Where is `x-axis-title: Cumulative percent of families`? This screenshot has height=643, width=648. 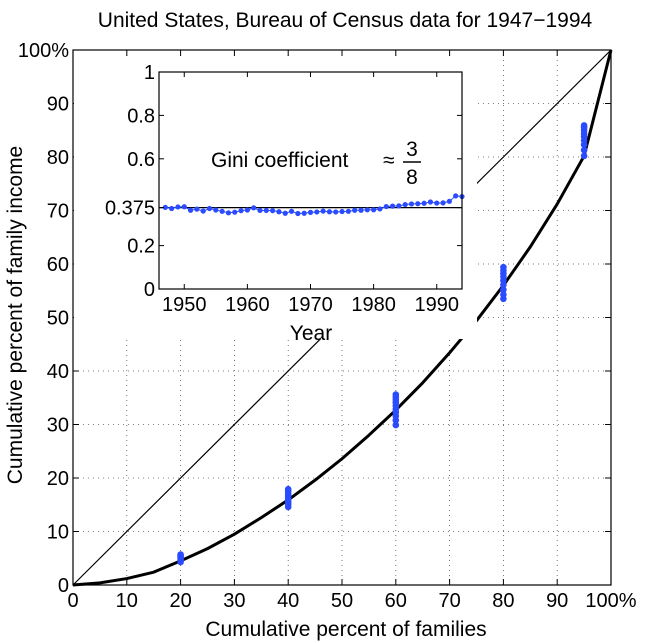
x-axis-title: Cumulative percent of families is located at coordinates (345, 629).